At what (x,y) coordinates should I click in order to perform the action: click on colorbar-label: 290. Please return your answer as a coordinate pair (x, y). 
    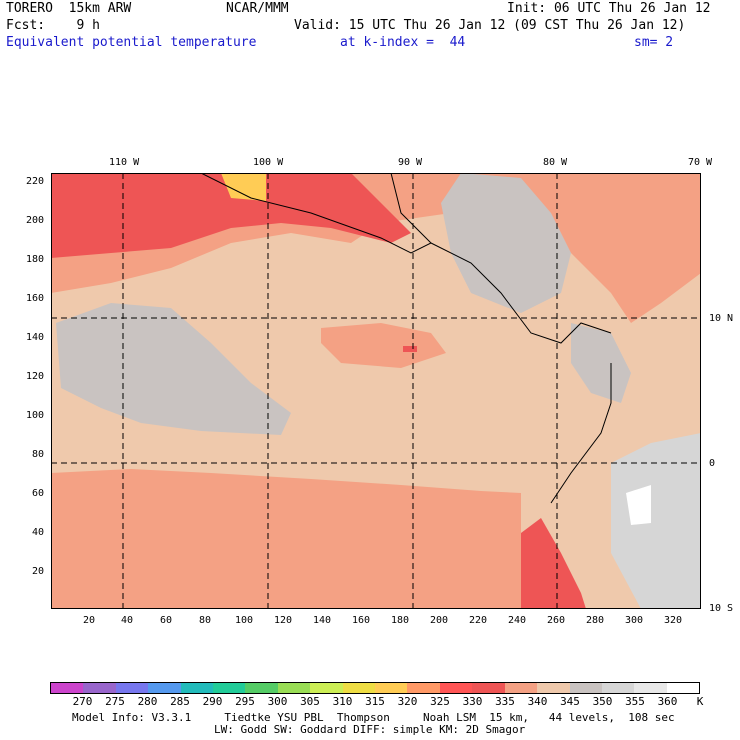
    Looking at the image, I should click on (212, 701).